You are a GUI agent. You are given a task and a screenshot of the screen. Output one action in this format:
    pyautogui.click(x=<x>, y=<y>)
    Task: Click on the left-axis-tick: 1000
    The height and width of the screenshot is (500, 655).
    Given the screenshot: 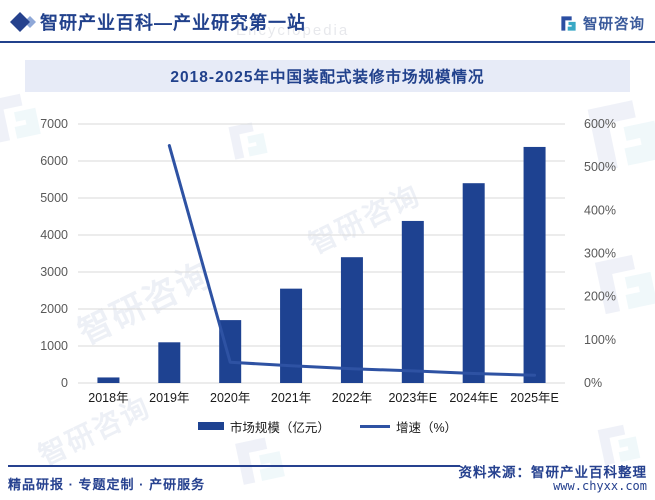 What is the action you would take?
    pyautogui.click(x=54, y=346)
    